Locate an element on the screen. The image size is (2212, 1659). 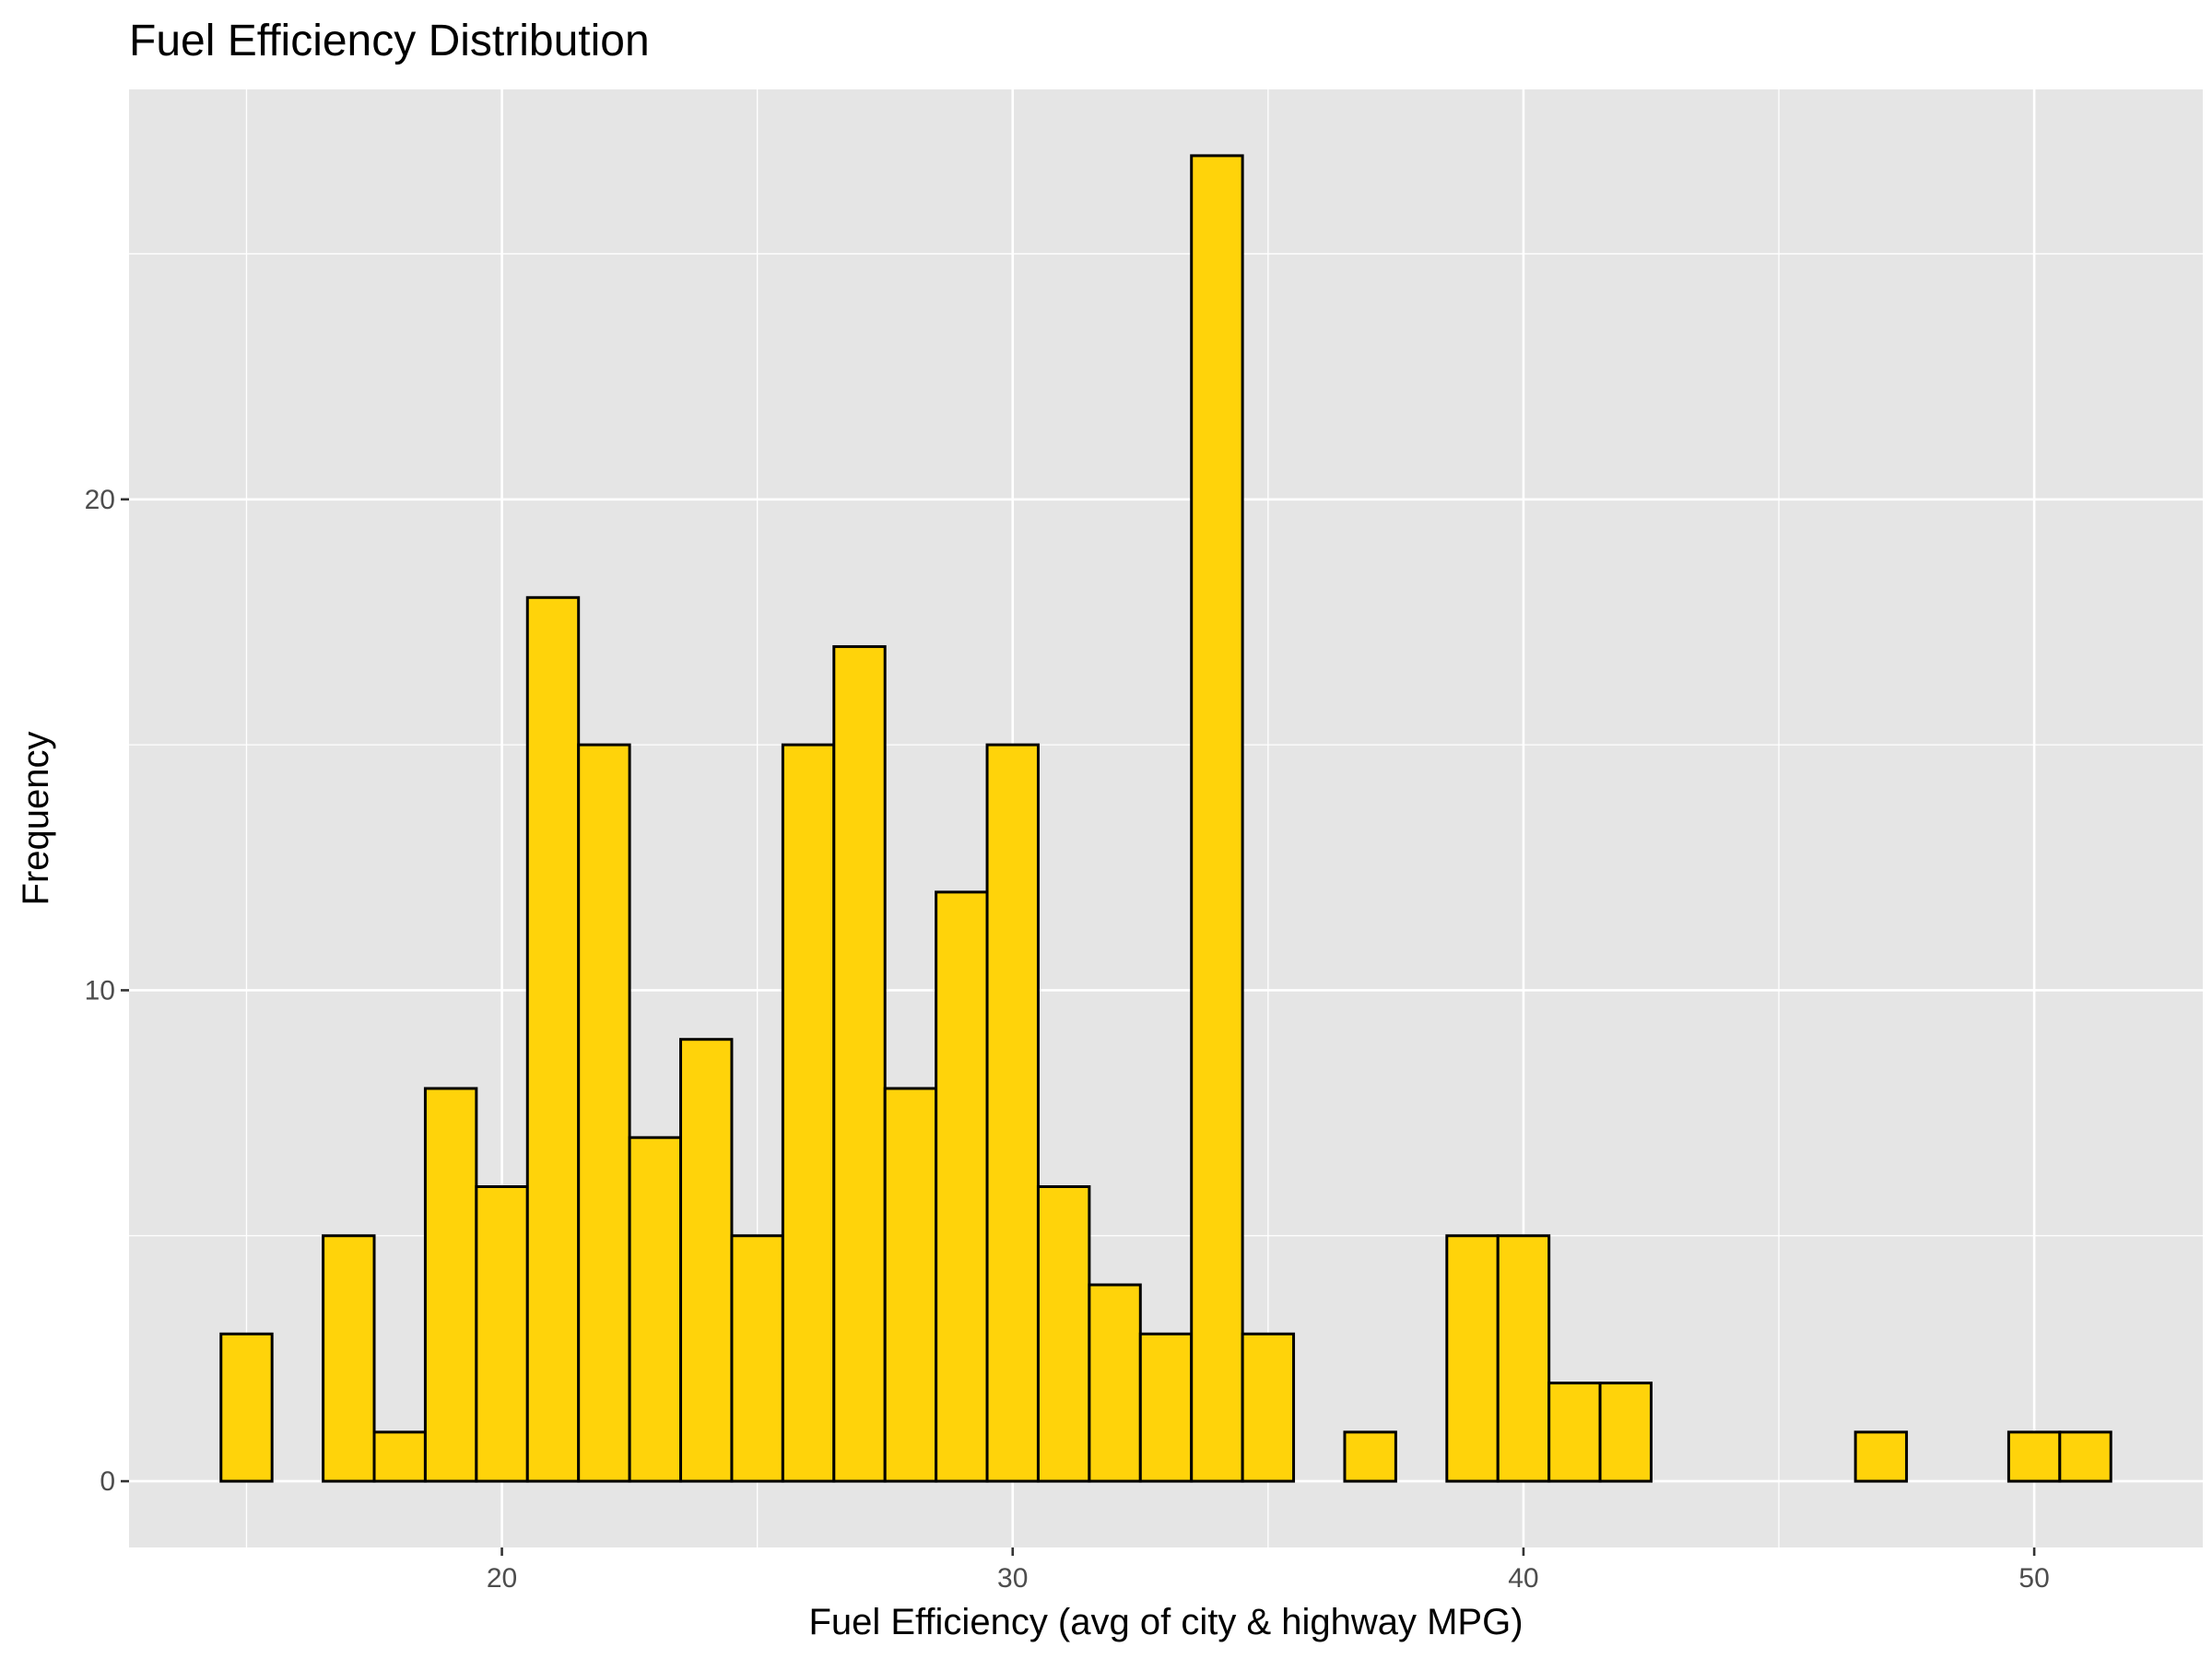
y-axis: 0 10 20 is located at coordinates (107, 991).